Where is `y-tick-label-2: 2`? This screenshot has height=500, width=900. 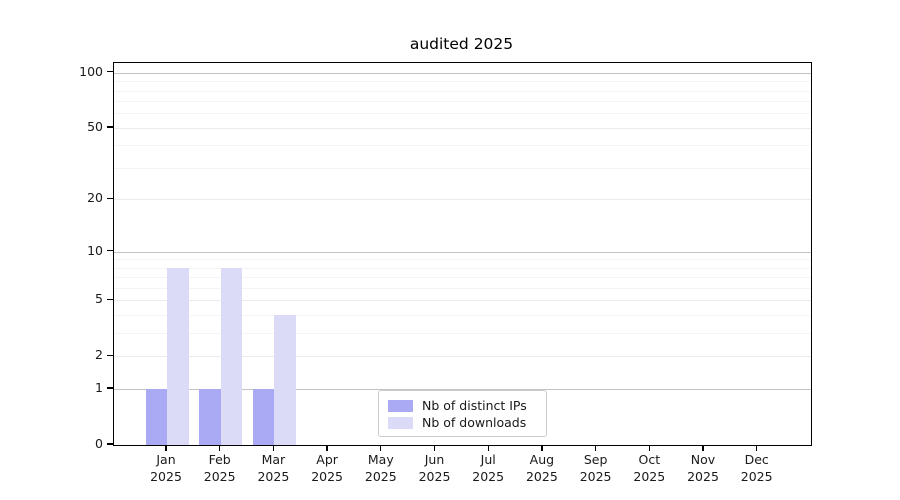 y-tick-label-2: 2 is located at coordinates (99, 355).